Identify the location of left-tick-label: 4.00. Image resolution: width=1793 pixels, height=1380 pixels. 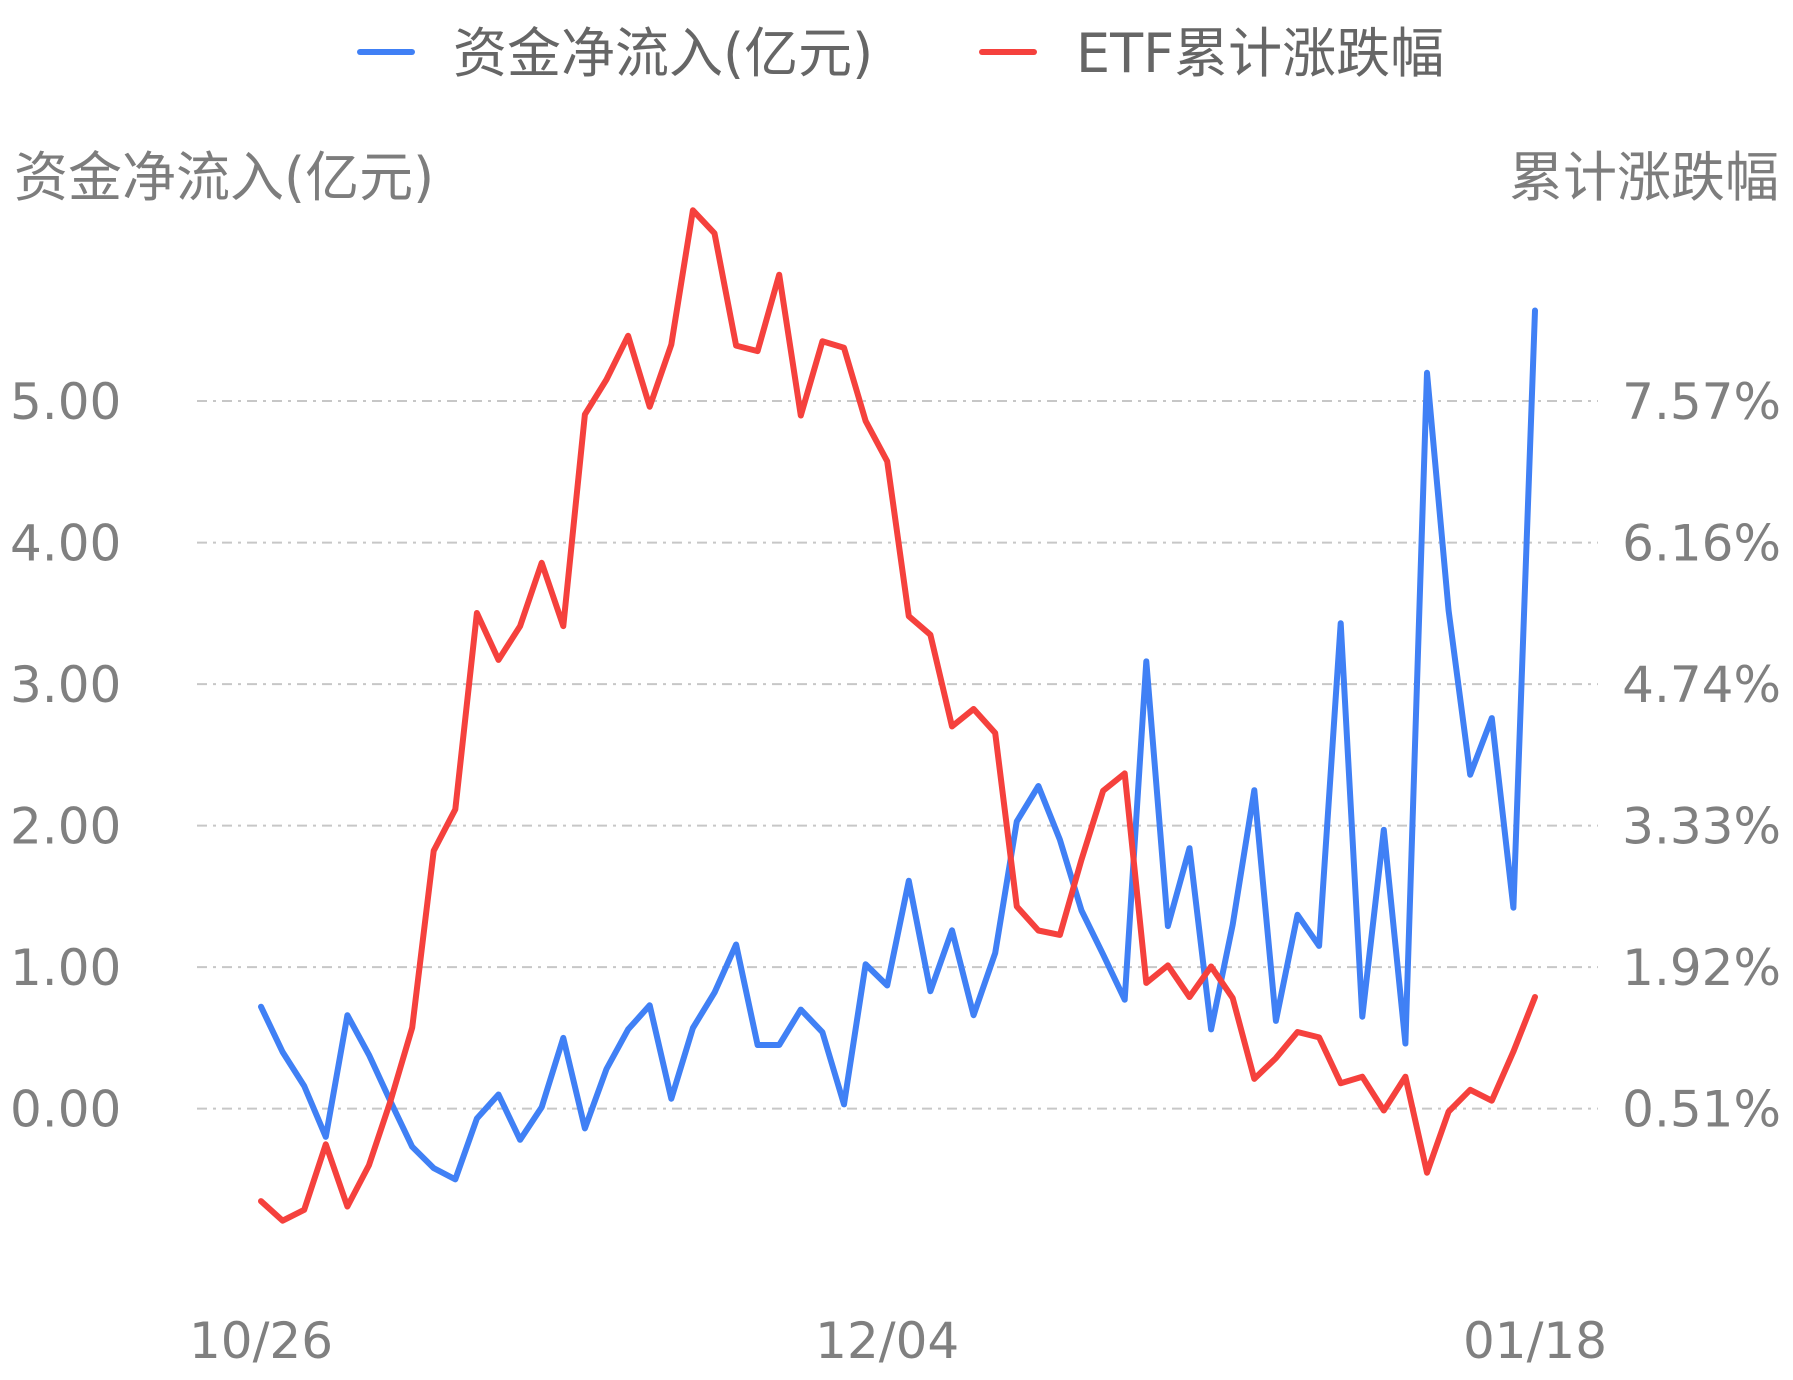
(65, 544).